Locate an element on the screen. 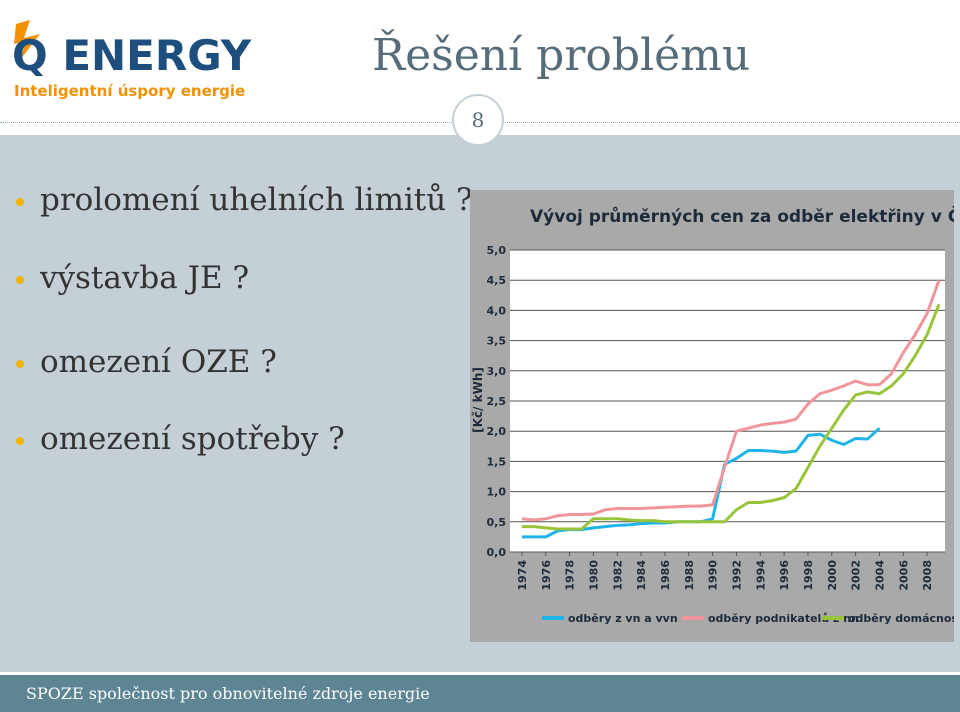 The height and width of the screenshot is (712, 960). slide-title: Řešení problému is located at coordinates (561, 55).